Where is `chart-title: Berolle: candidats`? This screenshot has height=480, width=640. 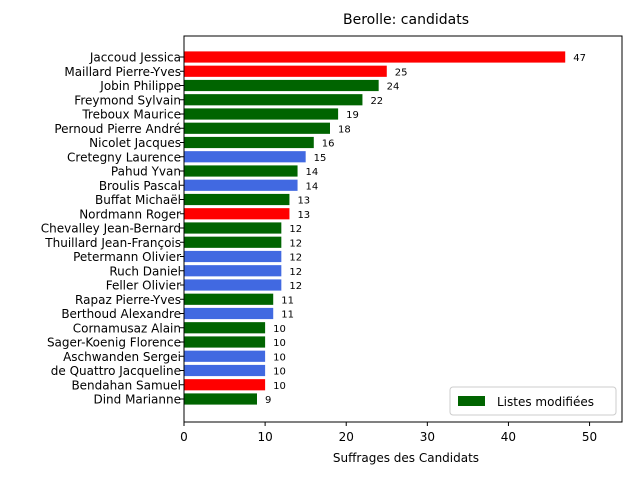 chart-title: Berolle: candidats is located at coordinates (406, 20).